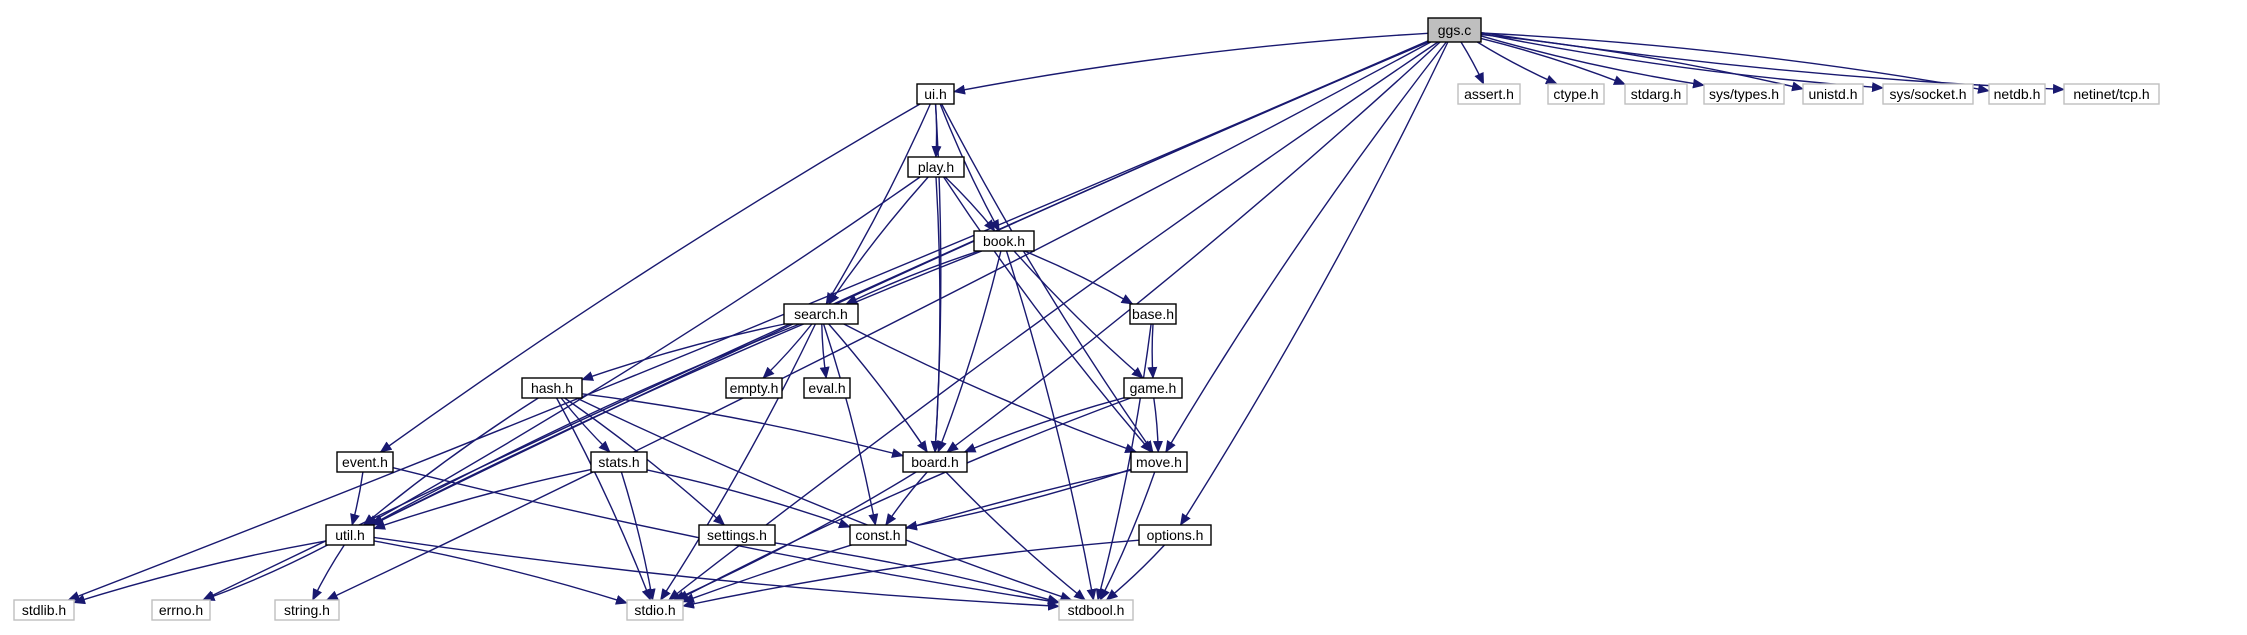 This screenshot has height=635, width=2247. What do you see at coordinates (1044, 425) in the screenshot?
I see `edge-game_h-to-board_h` at bounding box center [1044, 425].